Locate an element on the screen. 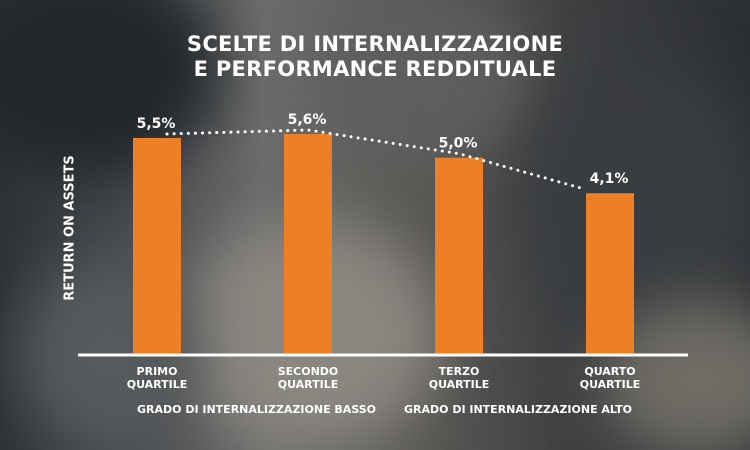  group-label-alto: GRADO DI INTERNALIZZAZIONE ALTO is located at coordinates (518, 409).